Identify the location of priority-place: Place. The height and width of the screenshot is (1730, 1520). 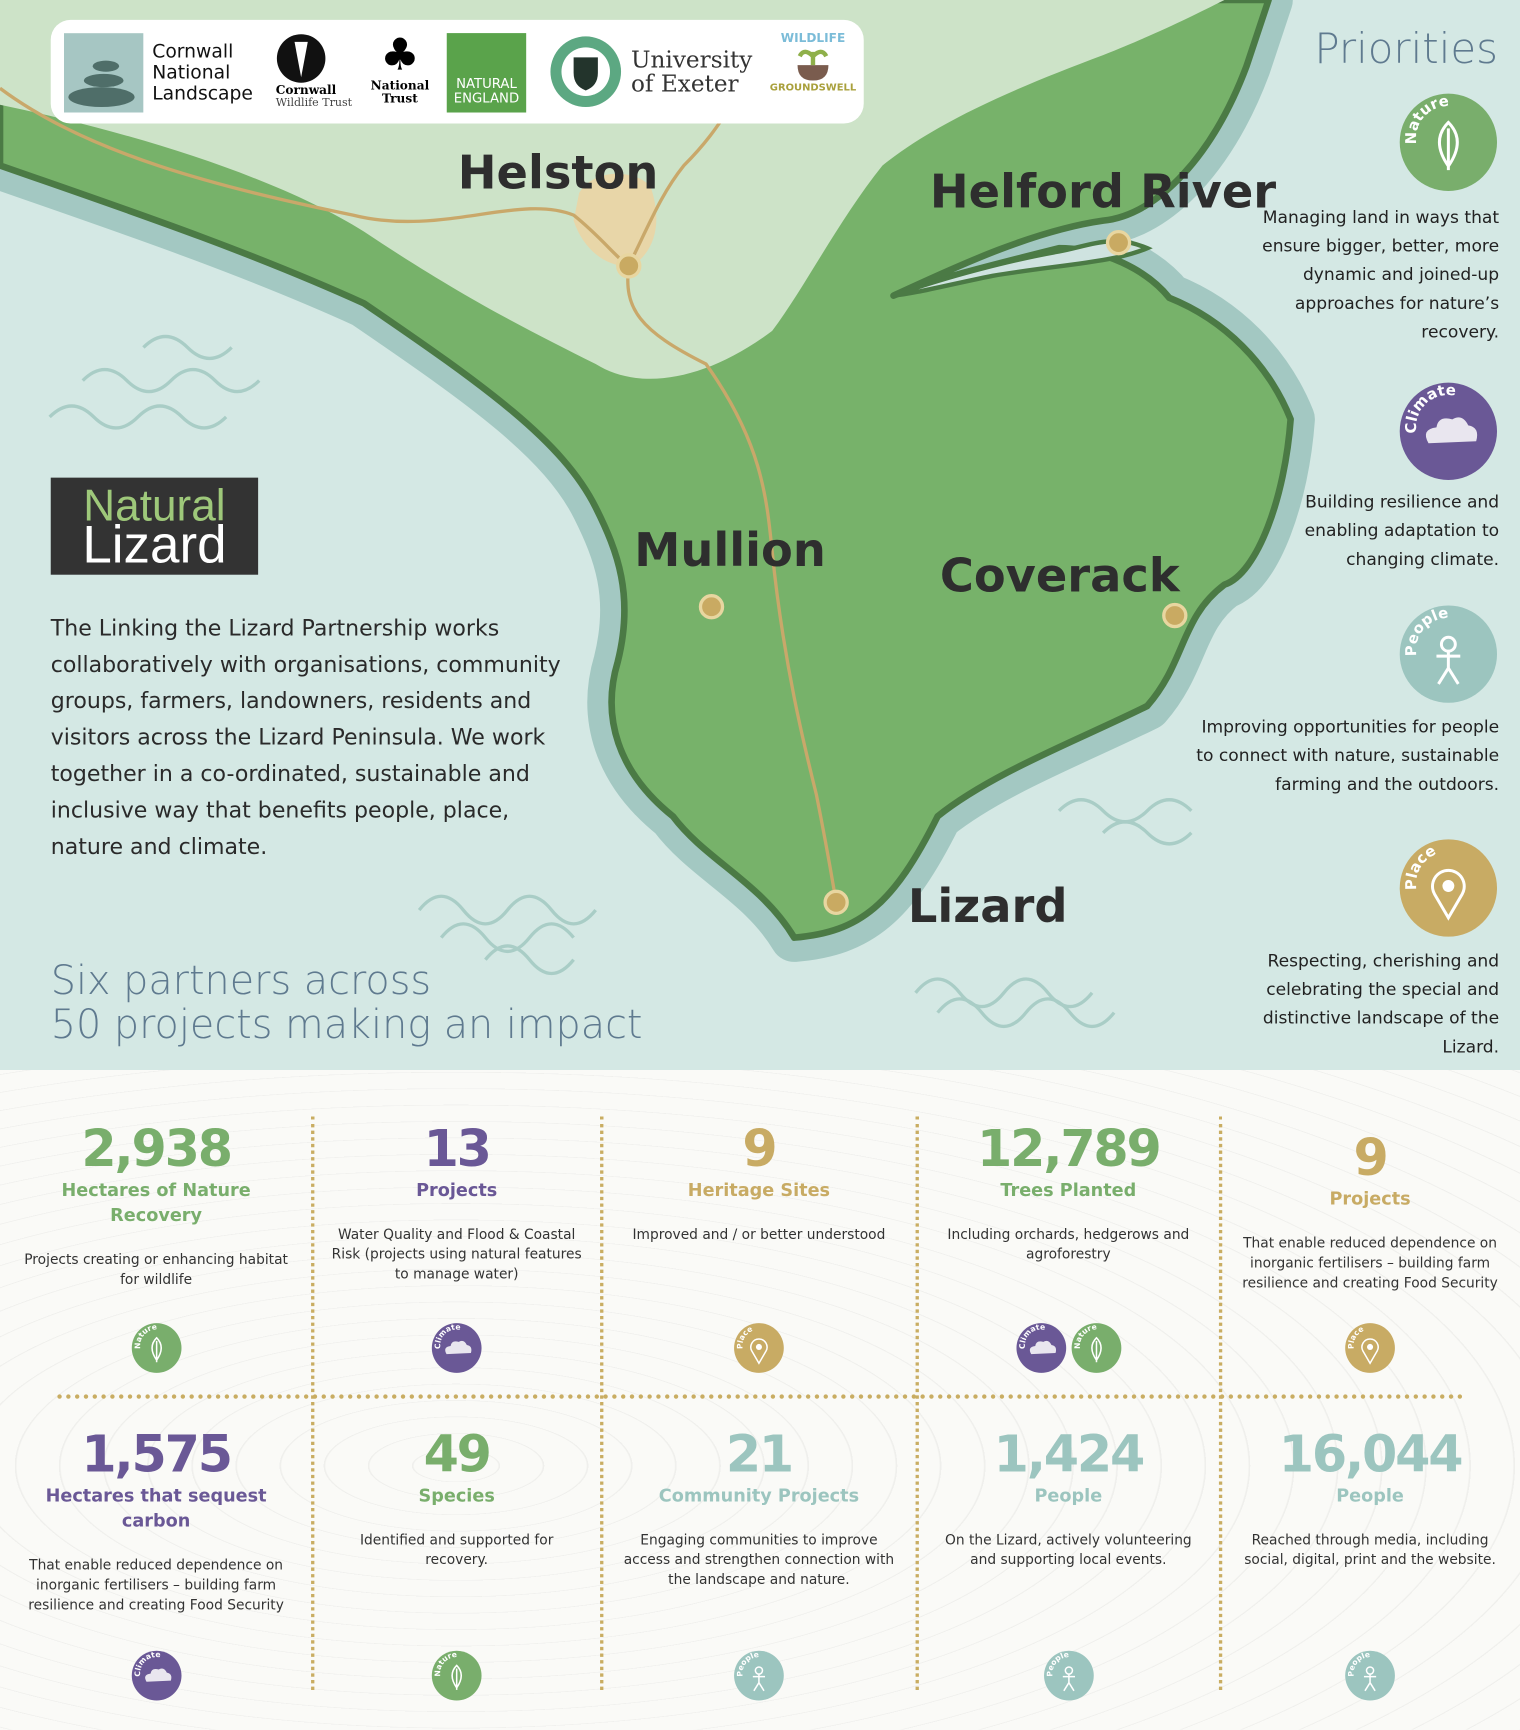
(1448, 890).